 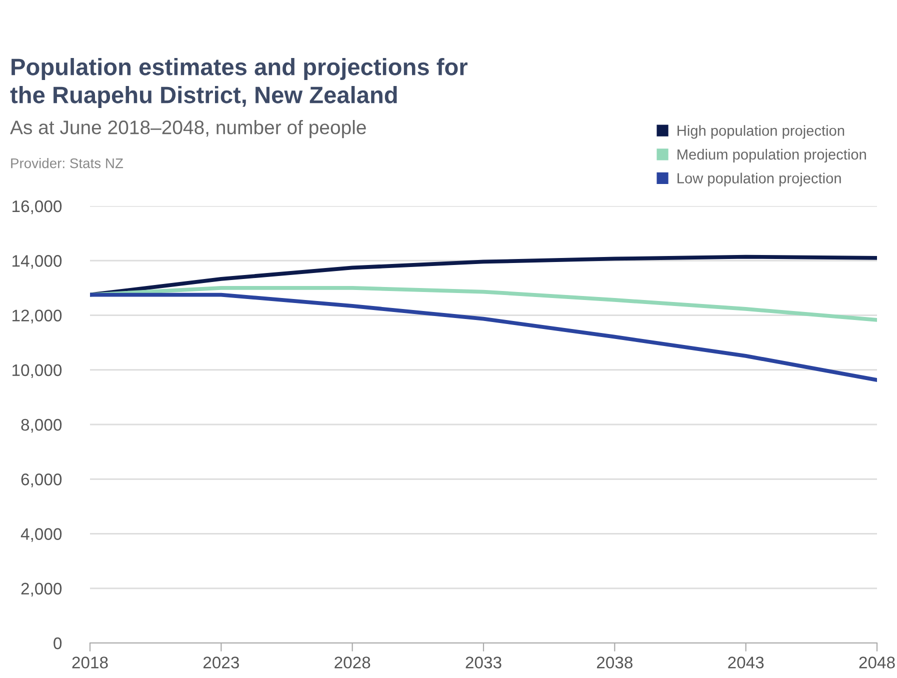 What do you see at coordinates (41, 535) in the screenshot?
I see `y-tick-label: 4,000` at bounding box center [41, 535].